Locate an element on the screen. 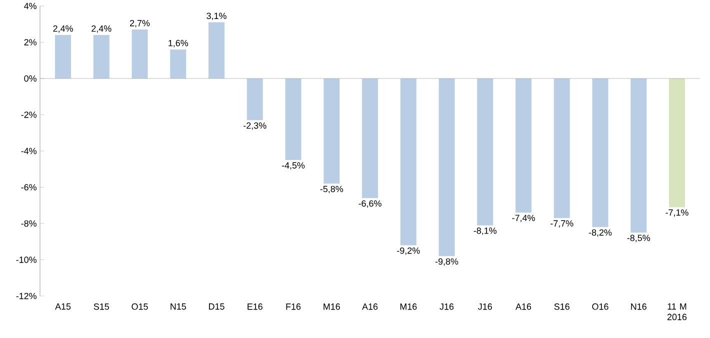 This screenshot has height=338, width=710. x-tick-label: O15 is located at coordinates (140, 306).